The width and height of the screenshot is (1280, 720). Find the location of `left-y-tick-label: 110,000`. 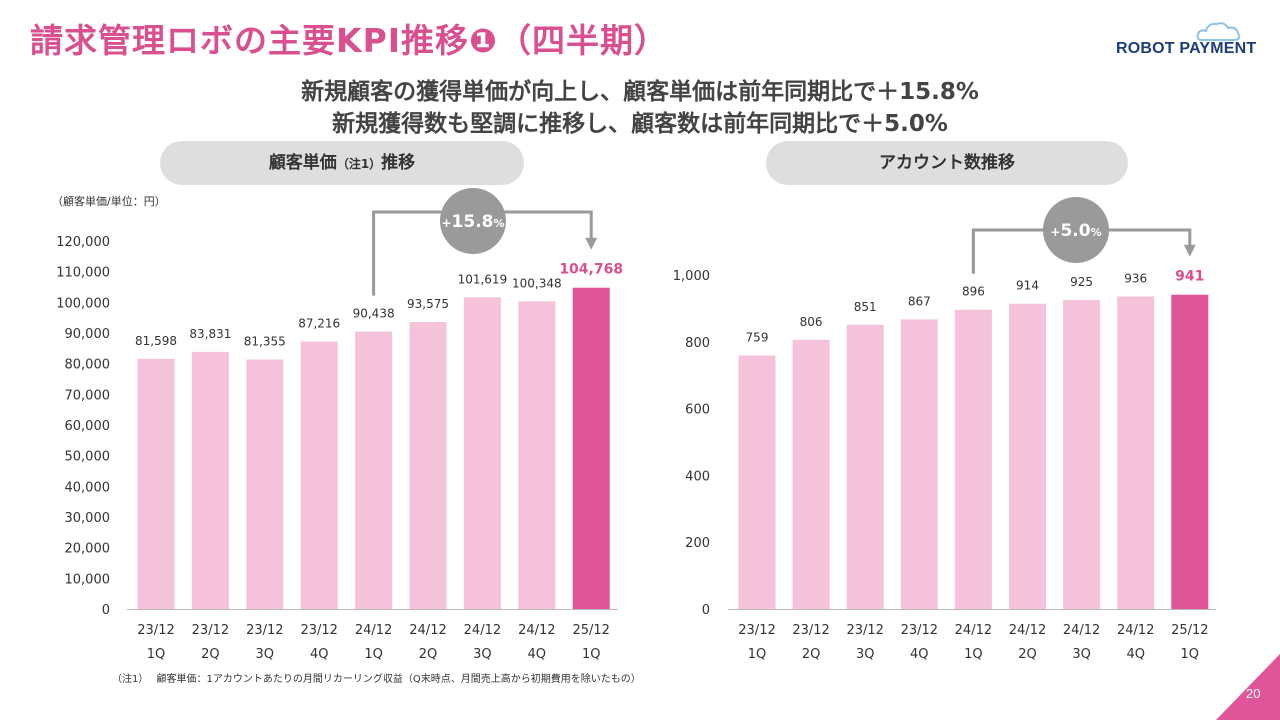

left-y-tick-label: 110,000 is located at coordinates (83, 273).